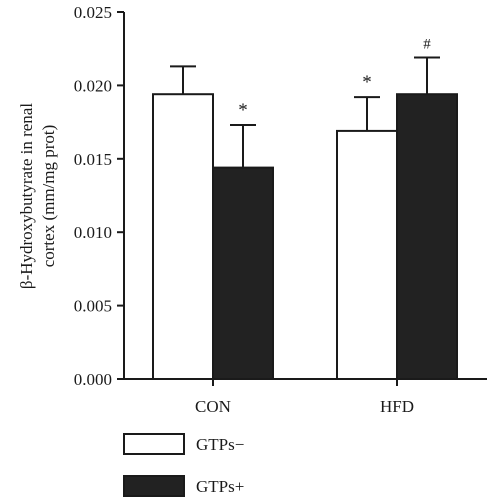 This screenshot has height=500, width=489. What do you see at coordinates (48, 196) in the screenshot?
I see `y-axis-label-line-2: cortex (mm/mg prot)` at bounding box center [48, 196].